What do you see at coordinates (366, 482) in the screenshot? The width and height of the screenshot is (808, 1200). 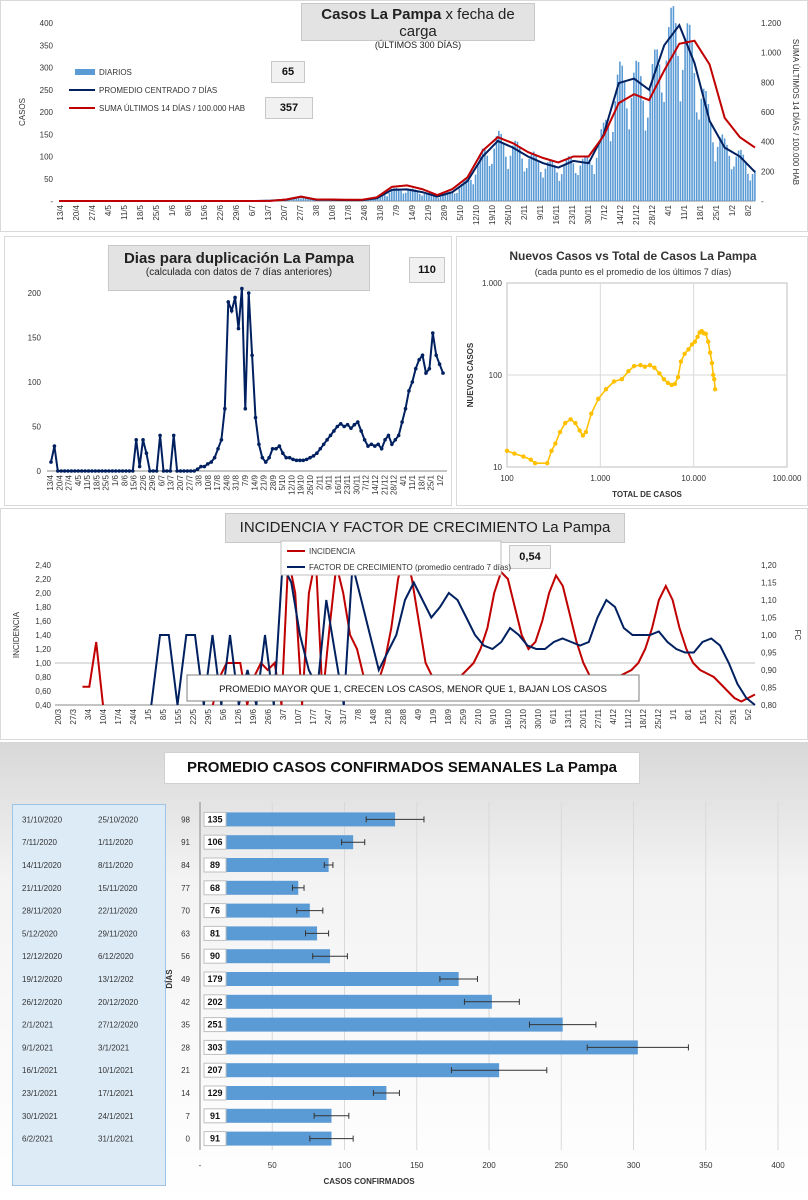 I see `dup-x-tick: 7/12` at bounding box center [366, 482].